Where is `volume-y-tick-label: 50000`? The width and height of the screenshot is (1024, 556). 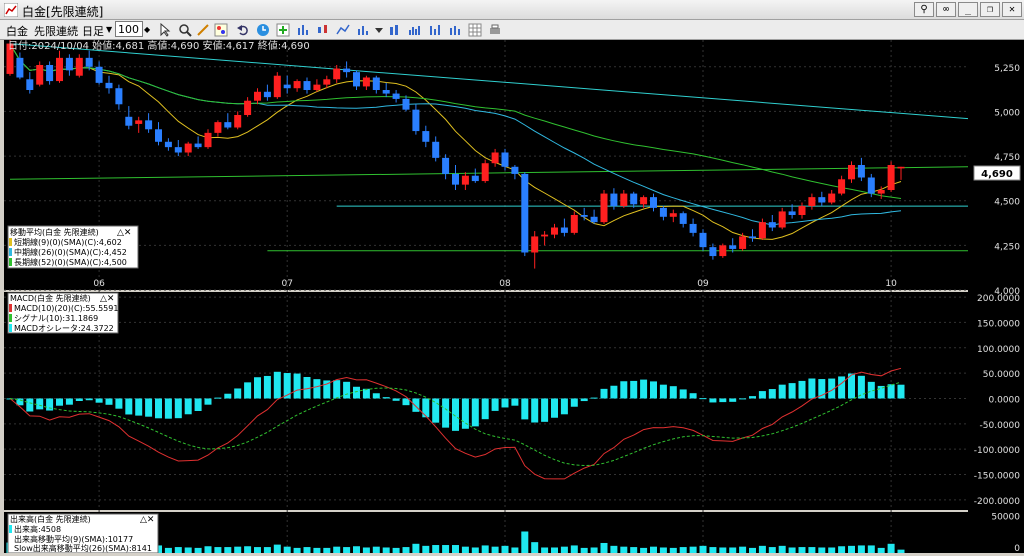
volume-y-tick-label: 50000 is located at coordinates (1005, 518).